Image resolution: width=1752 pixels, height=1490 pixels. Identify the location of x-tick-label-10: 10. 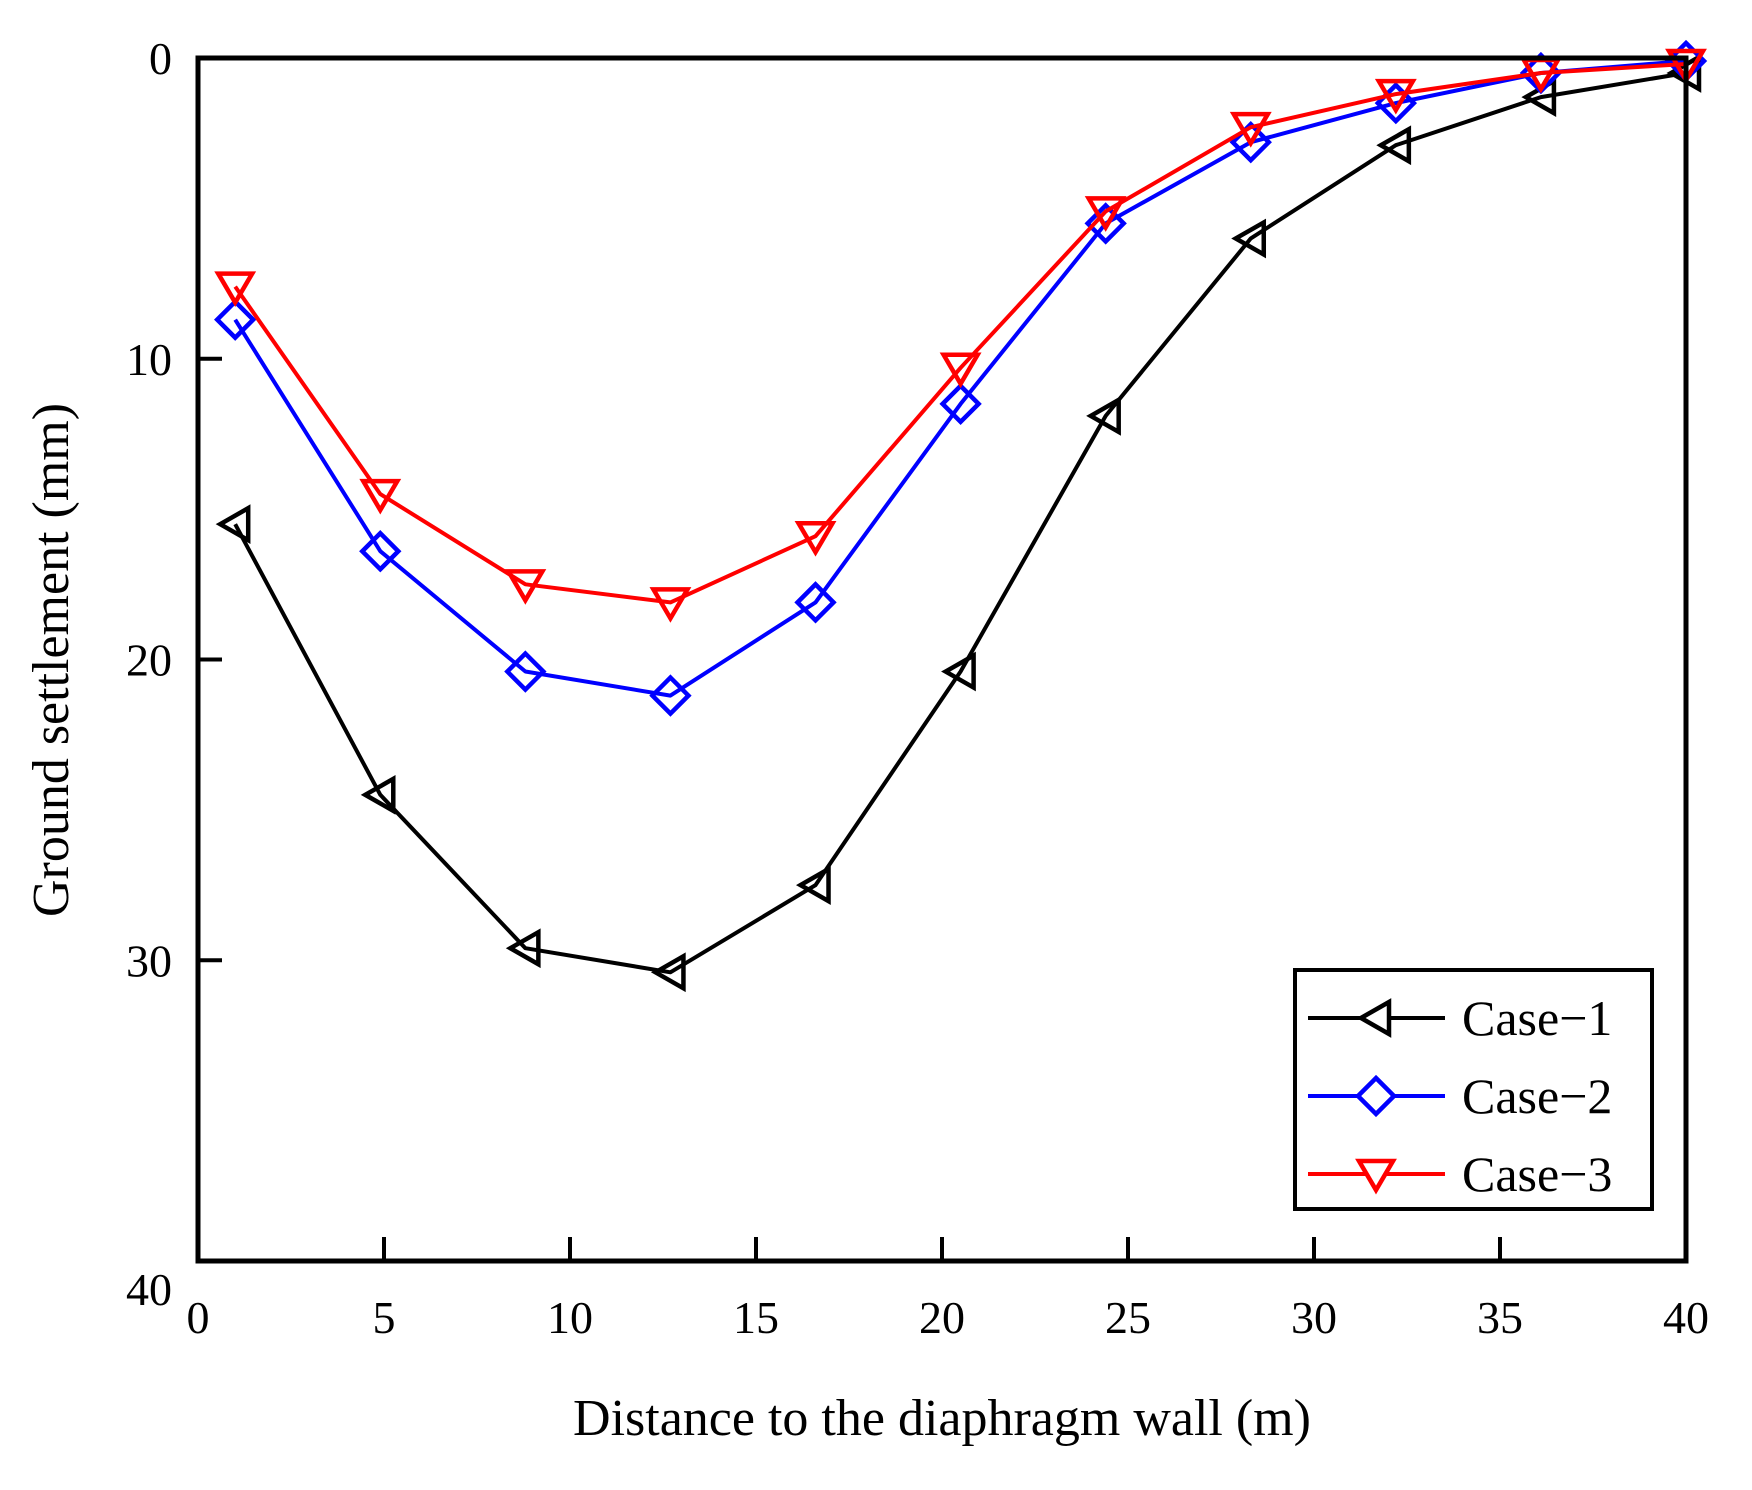
(570, 1317).